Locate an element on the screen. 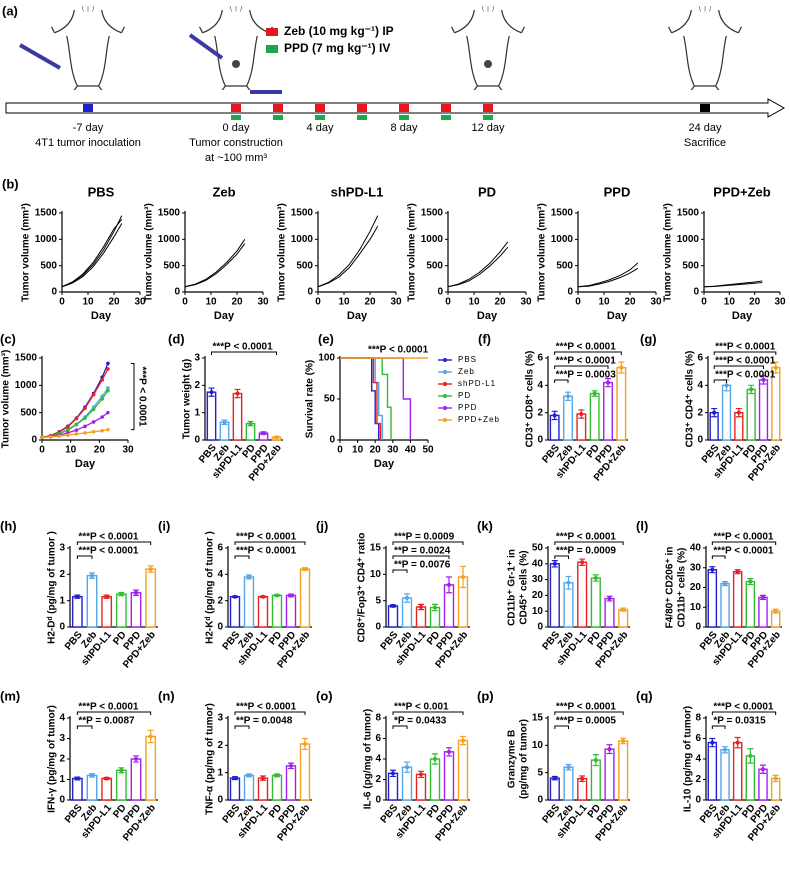  panel-label: (m) is located at coordinates (10, 695).